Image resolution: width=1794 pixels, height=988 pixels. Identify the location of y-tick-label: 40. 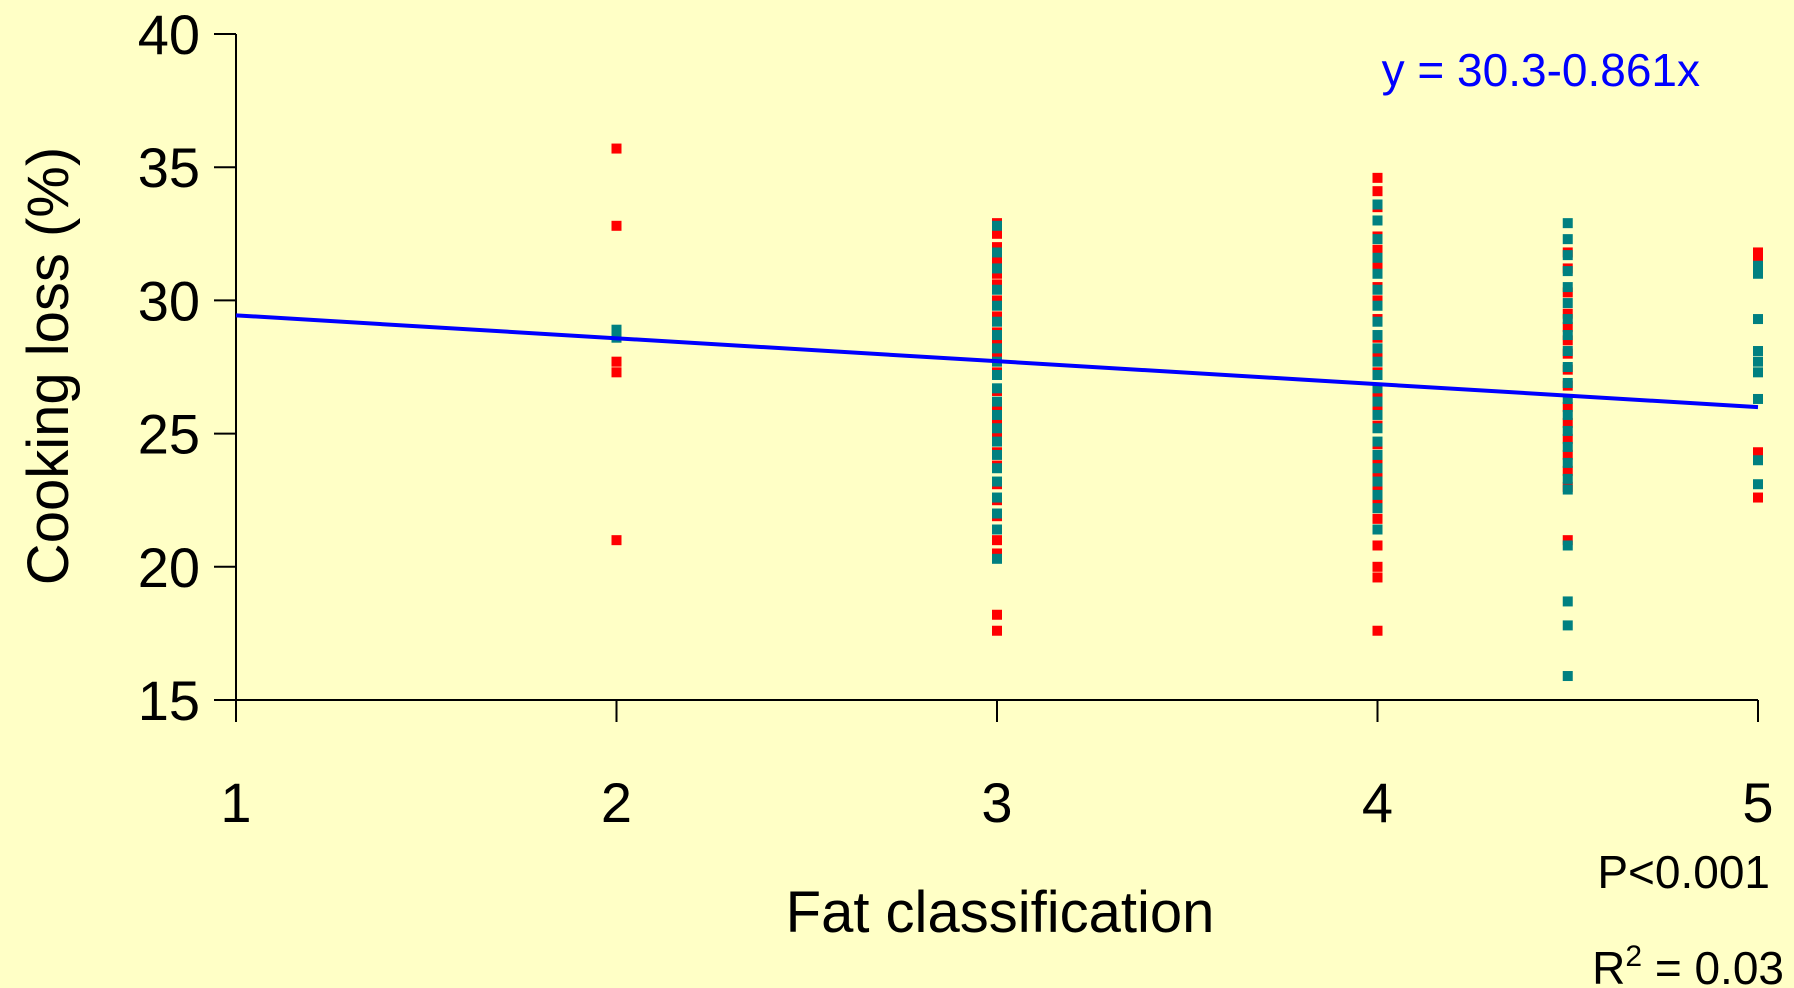
(169, 34).